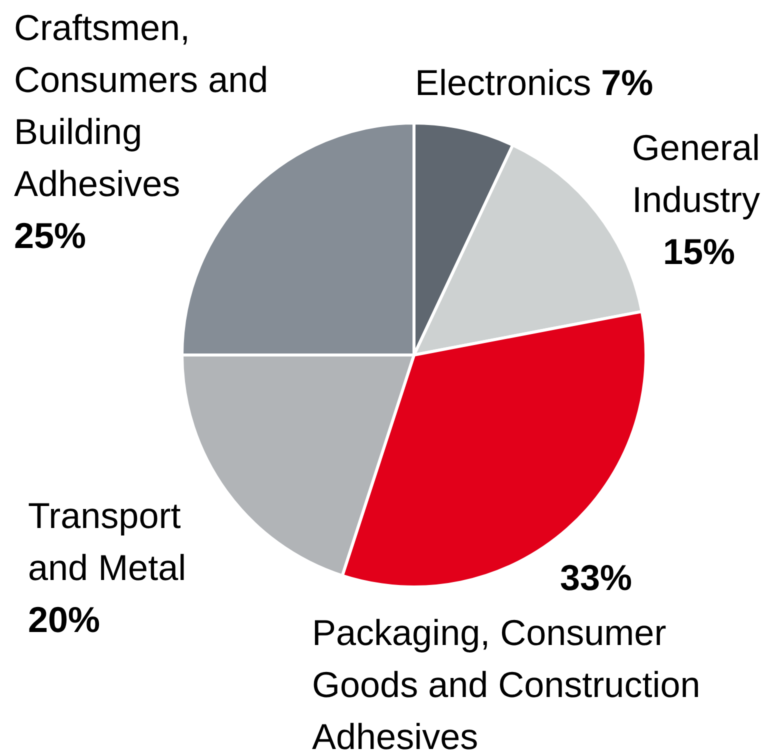  What do you see at coordinates (64, 619) in the screenshot?
I see `data-label: 20%` at bounding box center [64, 619].